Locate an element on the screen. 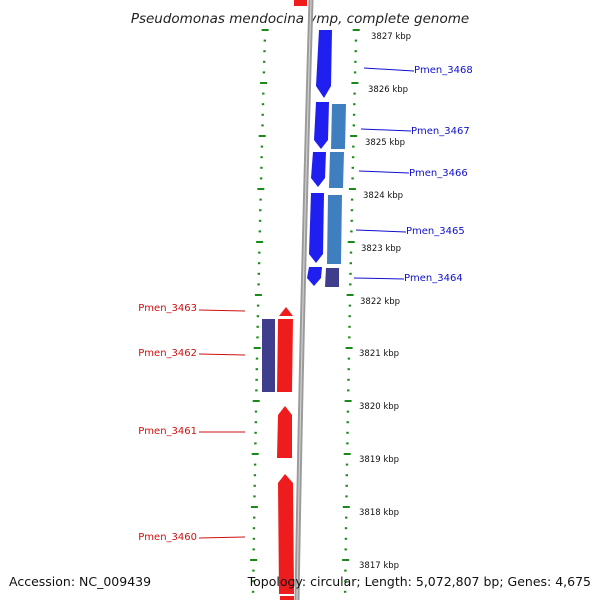  gene-label-pmen-3467: Pmen_3467 is located at coordinates (440, 131).